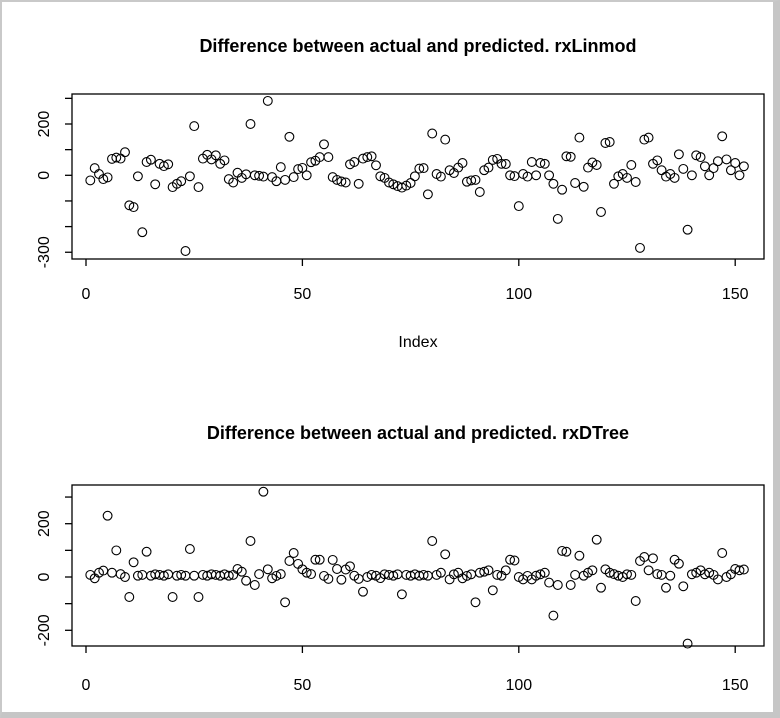  What do you see at coordinates (44, 523) in the screenshot?
I see `y-tick-label: 200` at bounding box center [44, 523].